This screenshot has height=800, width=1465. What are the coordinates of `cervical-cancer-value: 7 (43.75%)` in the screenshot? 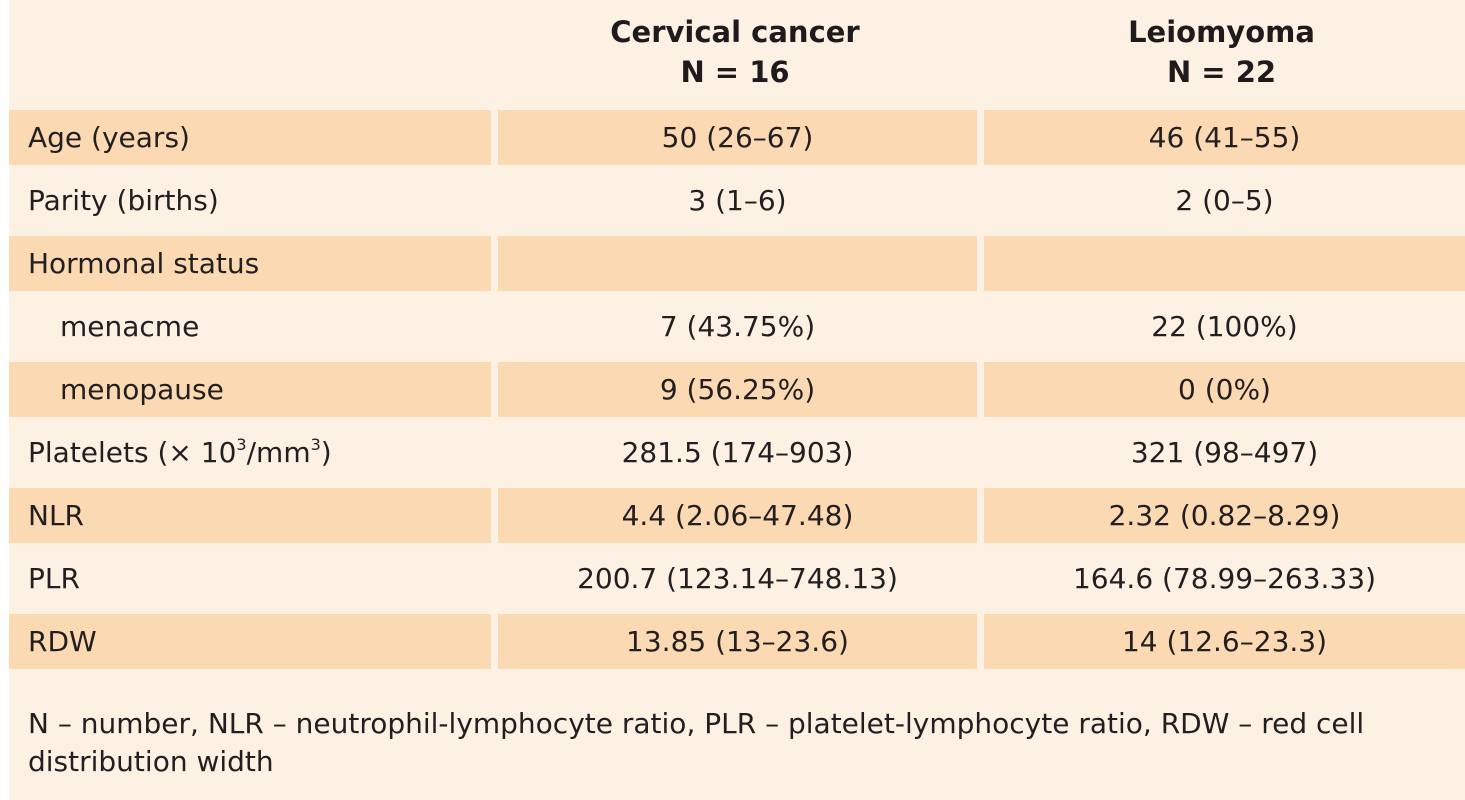 It's located at (737, 326).